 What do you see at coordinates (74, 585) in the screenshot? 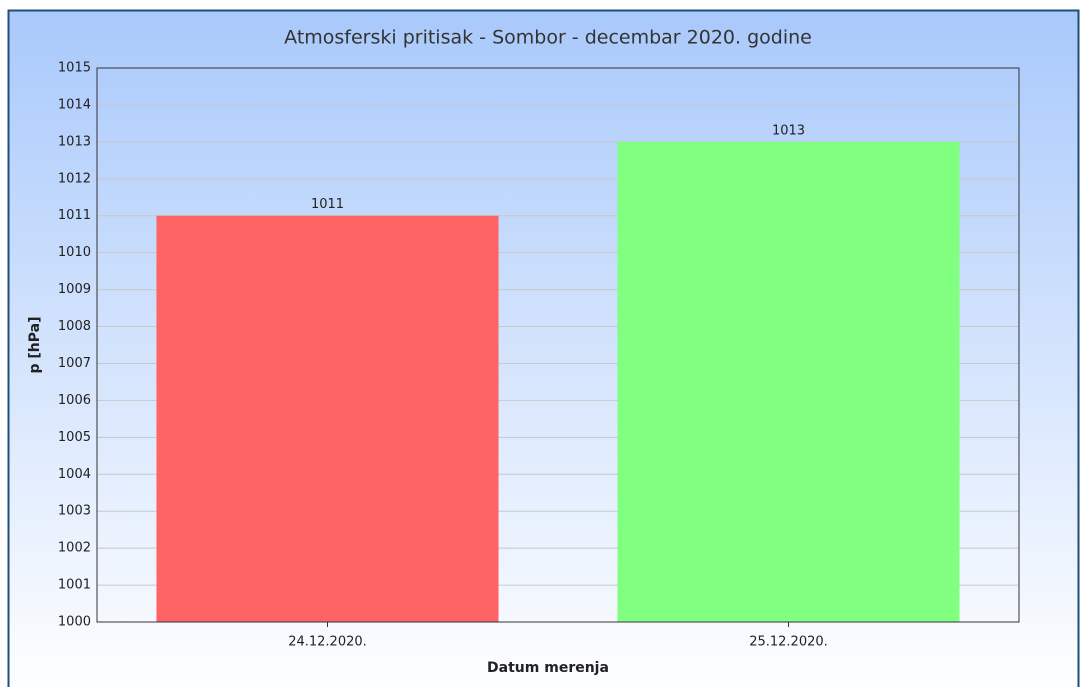
I see `y-tick-label: 1001` at bounding box center [74, 585].